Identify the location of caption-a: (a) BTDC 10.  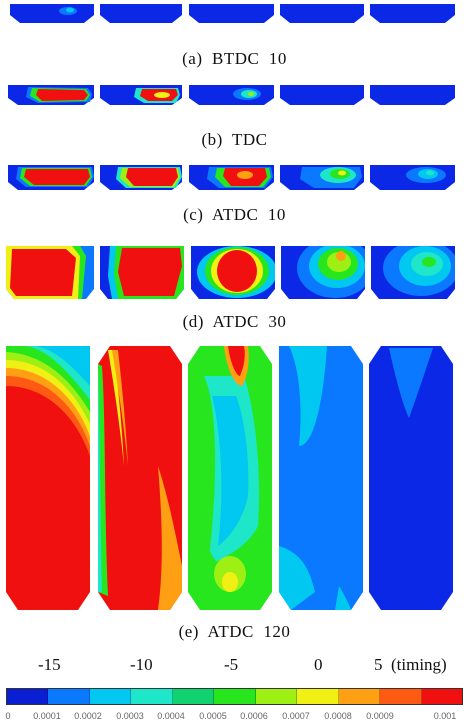
(234, 58).